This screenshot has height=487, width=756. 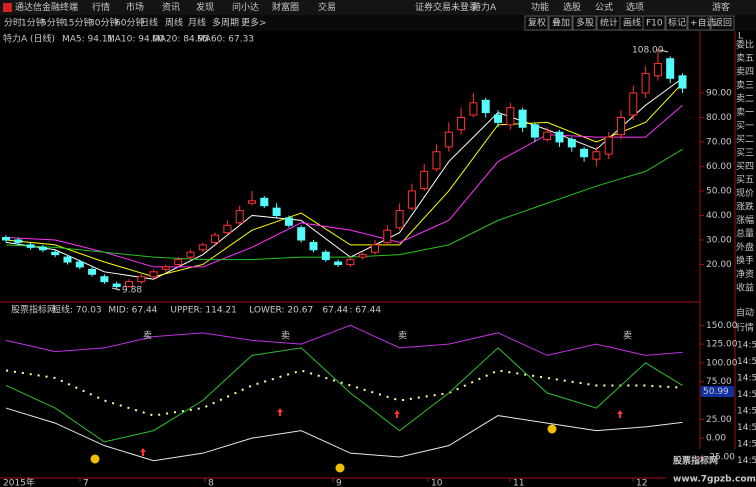 What do you see at coordinates (149, 23) in the screenshot?
I see `period-tab: 日线` at bounding box center [149, 23].